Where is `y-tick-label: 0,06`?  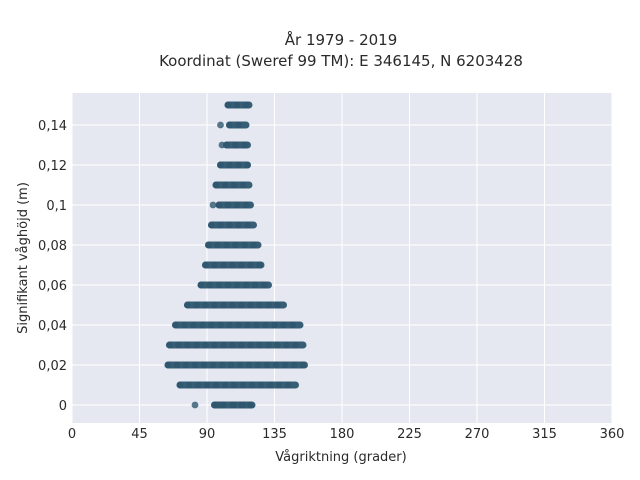 y-tick-label: 0,06 is located at coordinates (52, 286).